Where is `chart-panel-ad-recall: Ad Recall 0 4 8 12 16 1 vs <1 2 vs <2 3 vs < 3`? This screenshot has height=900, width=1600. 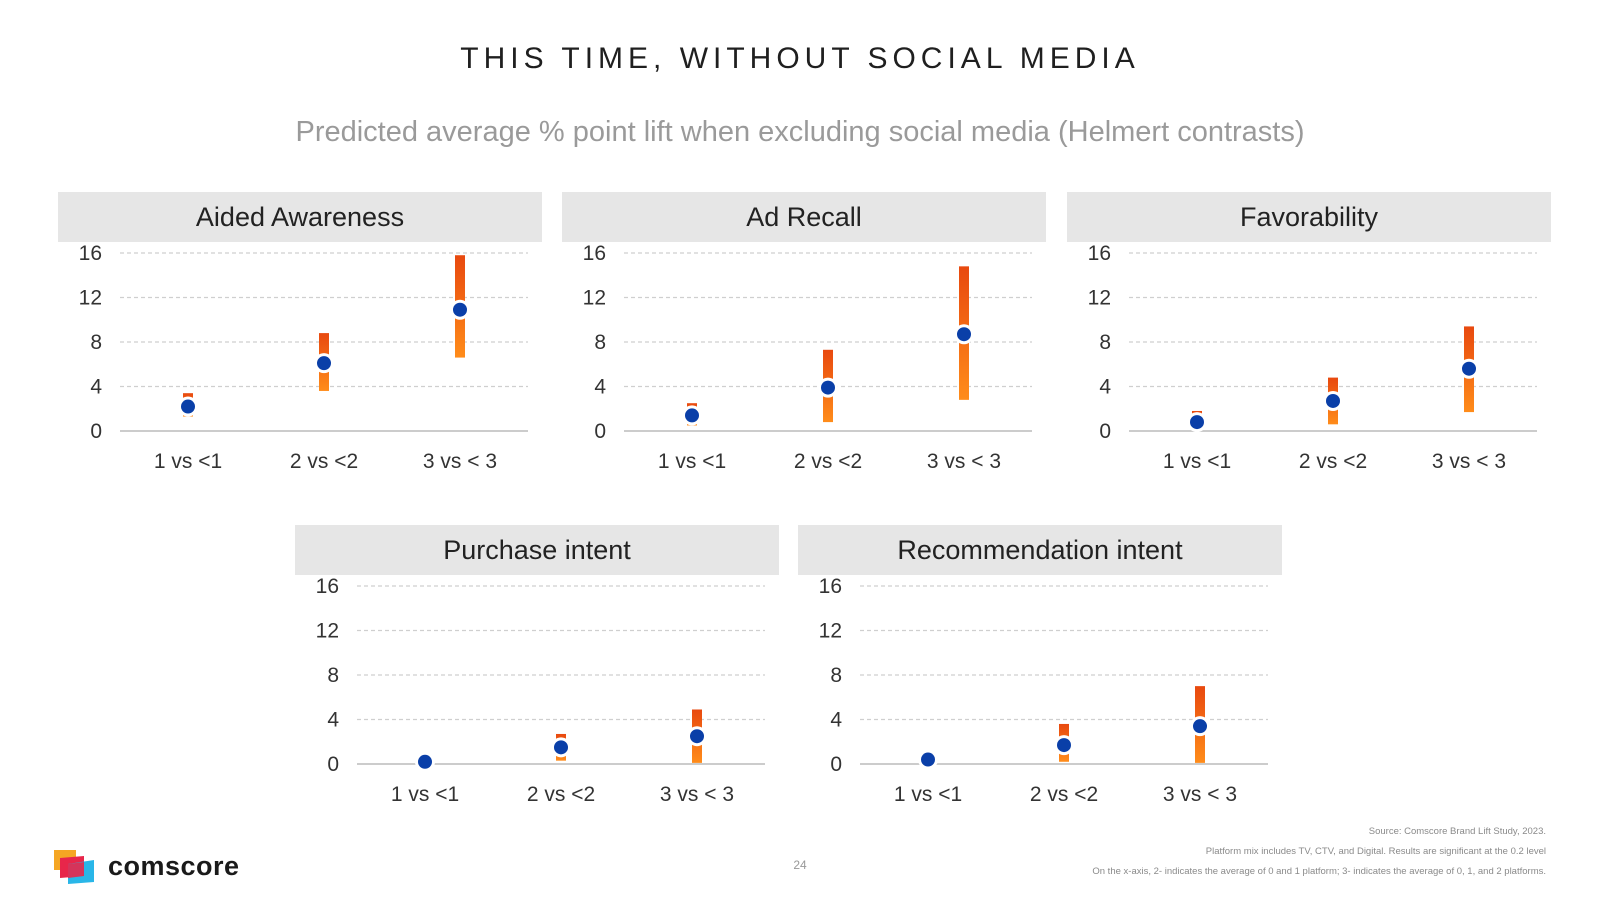 chart-panel-ad-recall: Ad Recall 0 4 8 12 16 1 vs <1 2 vs <2 3 vs < 3 is located at coordinates (804, 342).